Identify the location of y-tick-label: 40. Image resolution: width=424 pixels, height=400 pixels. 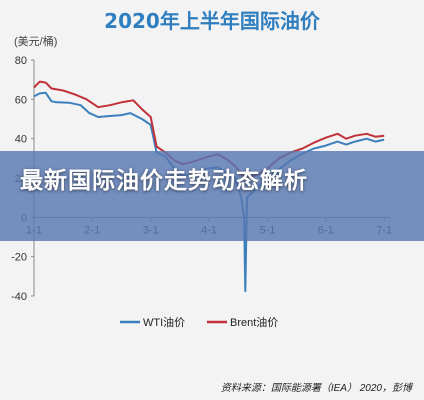
(21, 140).